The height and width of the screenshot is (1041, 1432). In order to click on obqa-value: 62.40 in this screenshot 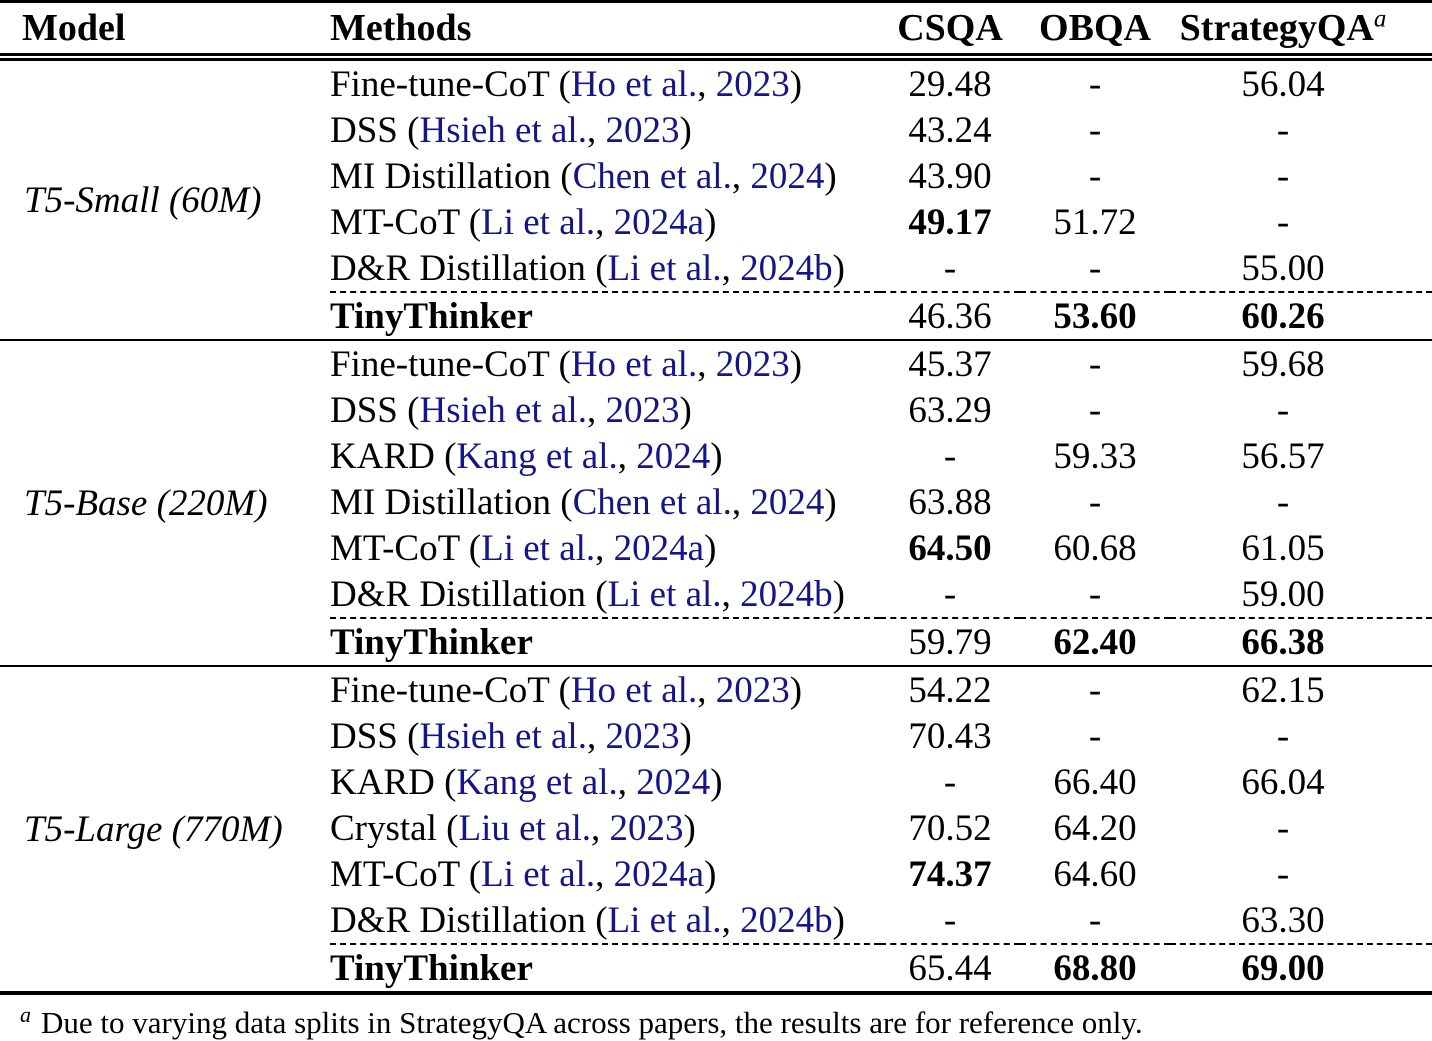, I will do `click(1095, 641)`.